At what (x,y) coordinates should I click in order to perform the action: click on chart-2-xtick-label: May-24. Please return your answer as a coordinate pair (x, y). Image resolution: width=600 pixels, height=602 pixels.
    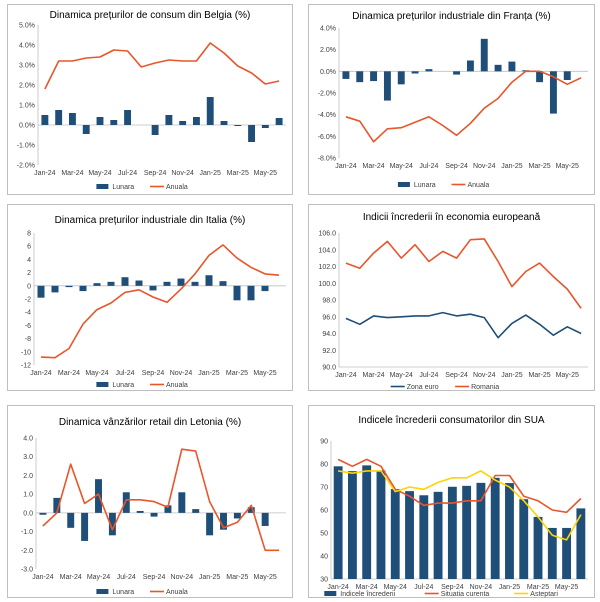
    Looking at the image, I should click on (401, 166).